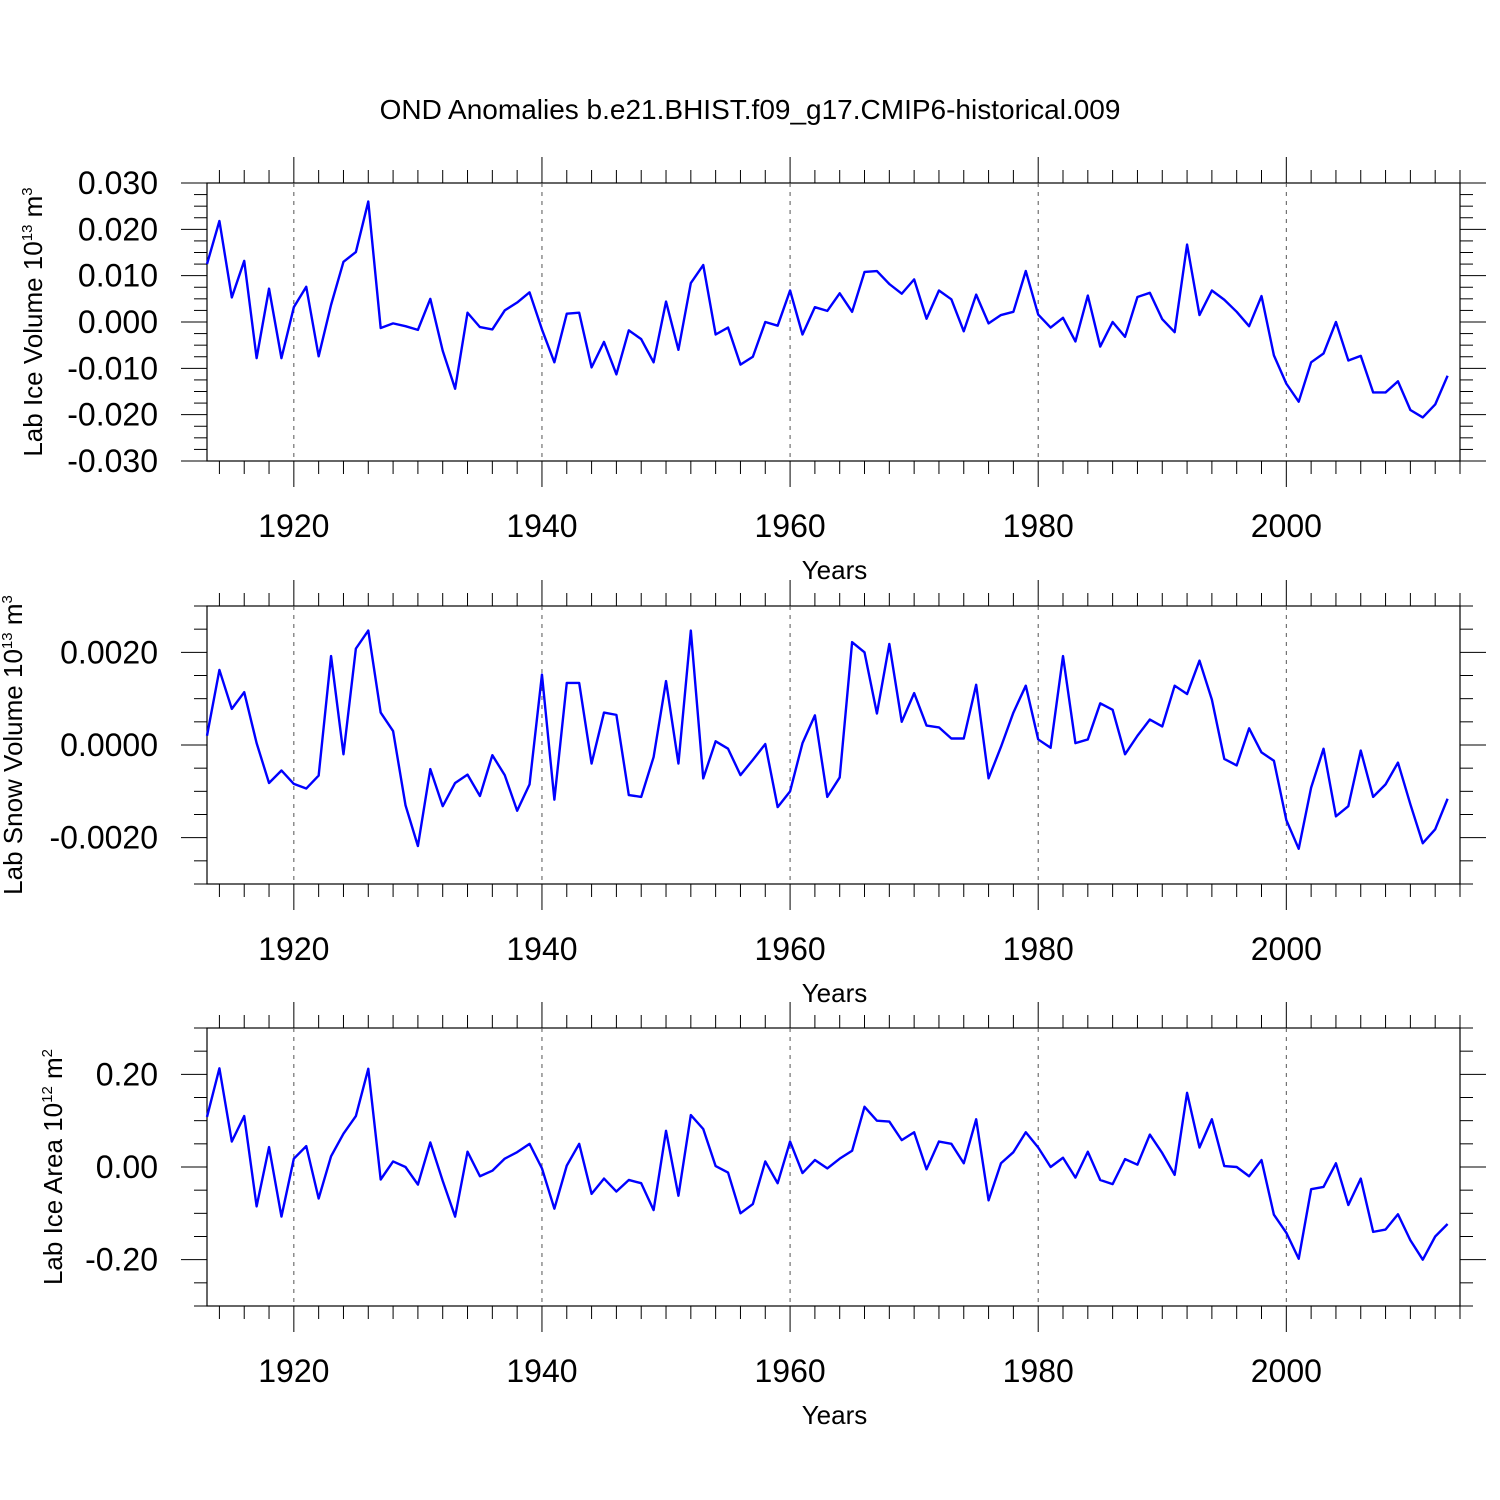 This screenshot has height=1500, width=1500. I want to click on y-tick-label: 0.000, so click(118, 322).